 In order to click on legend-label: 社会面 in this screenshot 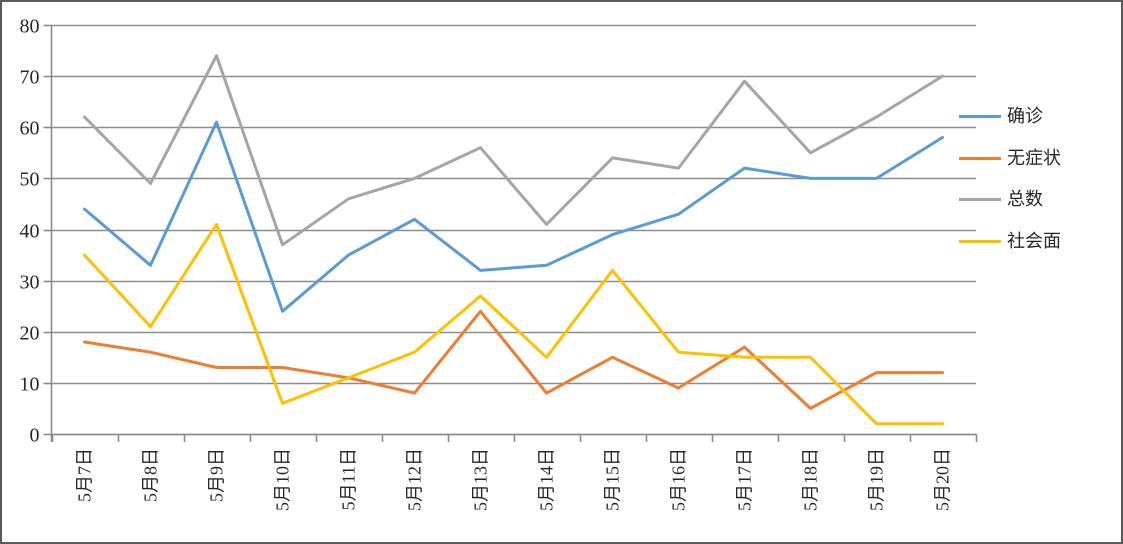, I will do `click(1034, 240)`.